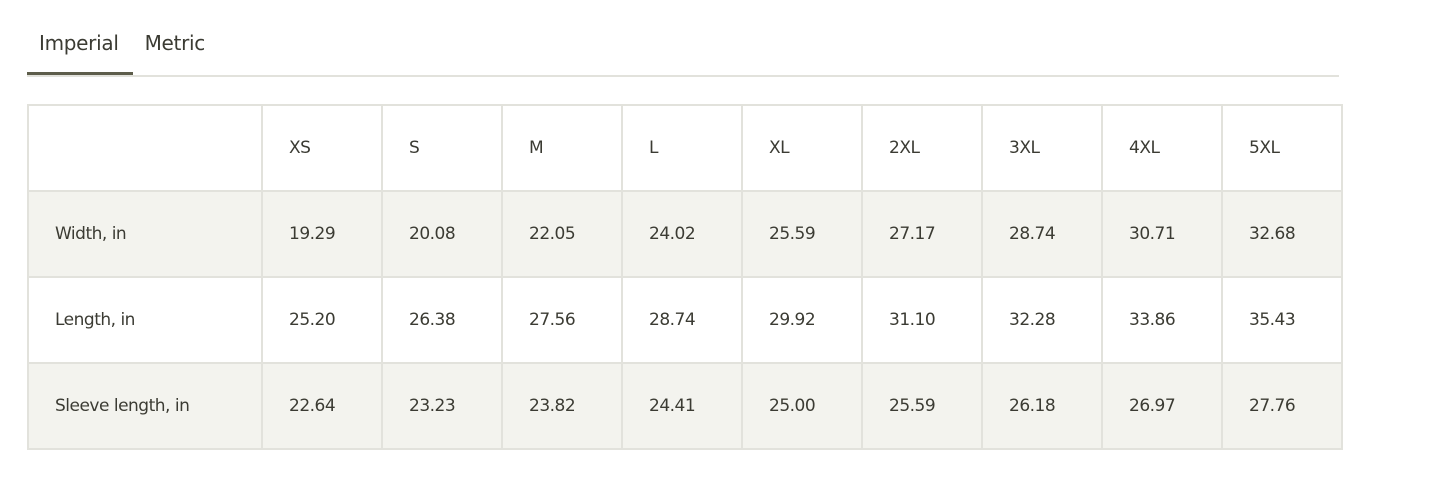 This screenshot has width=1445, height=488. Describe the element at coordinates (802, 406) in the screenshot. I see `table-cell: 25.00` at that location.